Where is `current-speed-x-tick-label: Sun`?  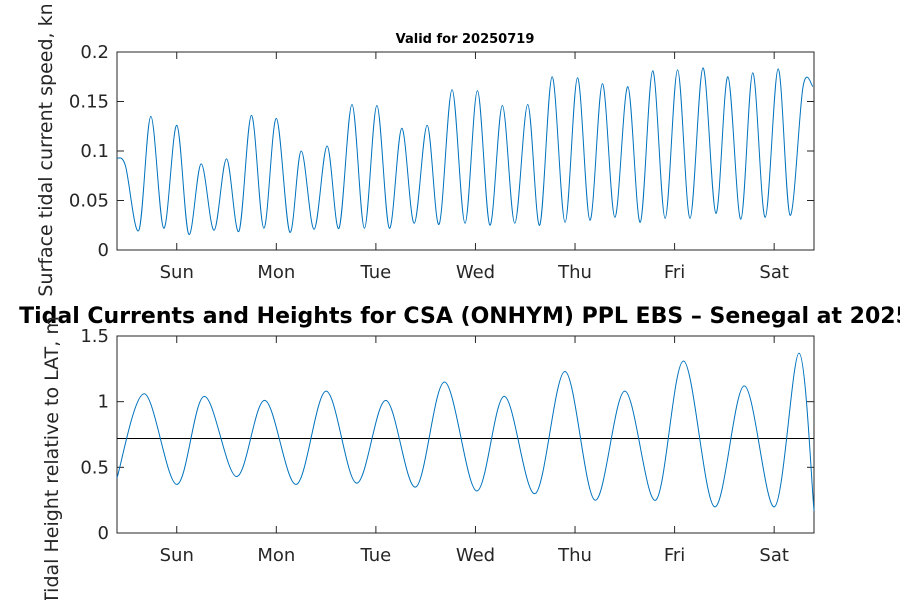 current-speed-x-tick-label: Sun is located at coordinates (177, 272).